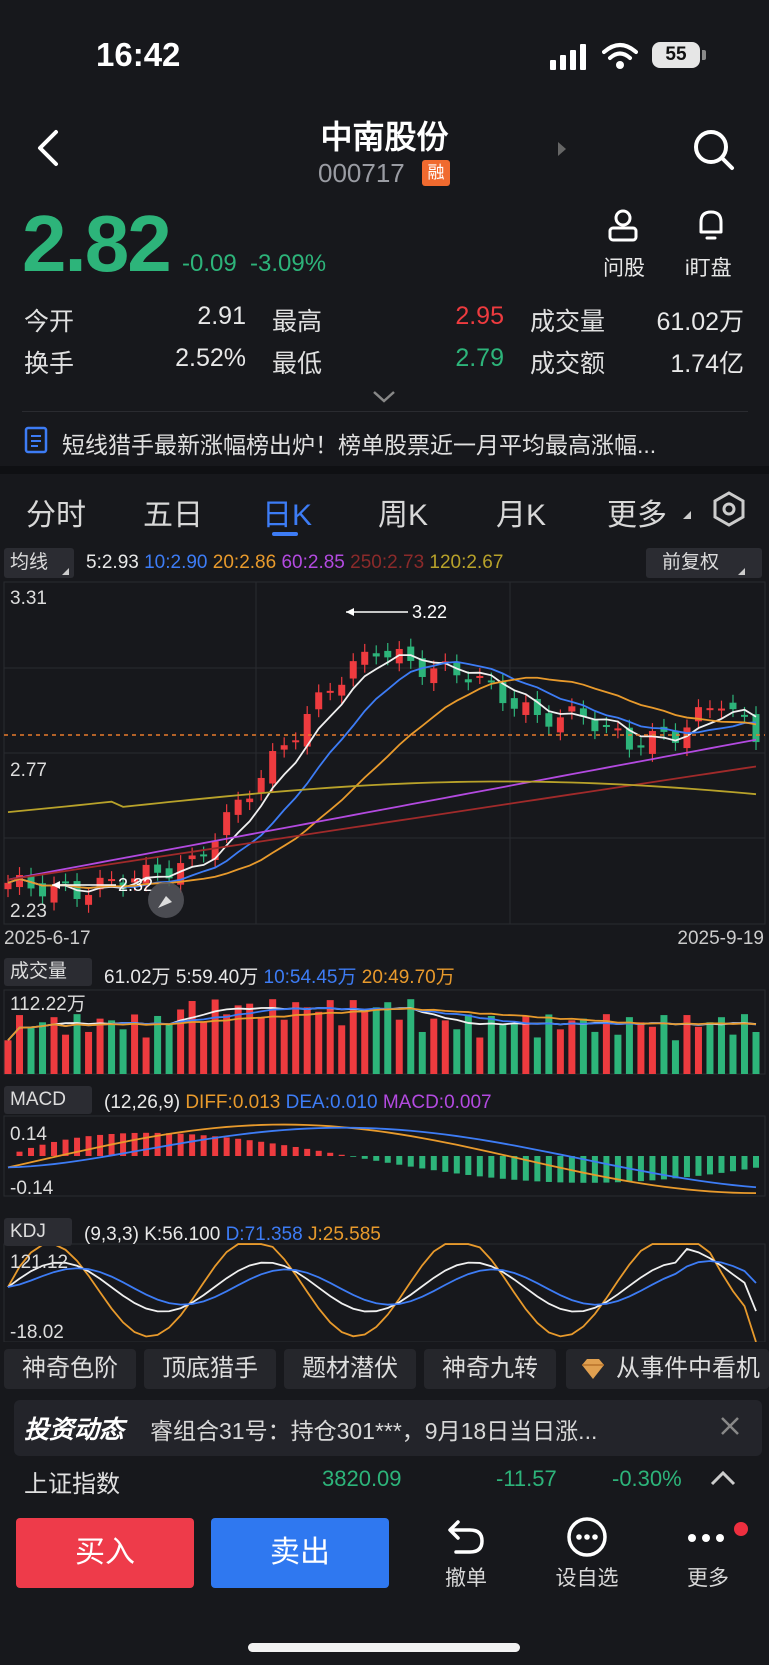  What do you see at coordinates (285, 534) in the screenshot?
I see `active-tab-indicator` at bounding box center [285, 534].